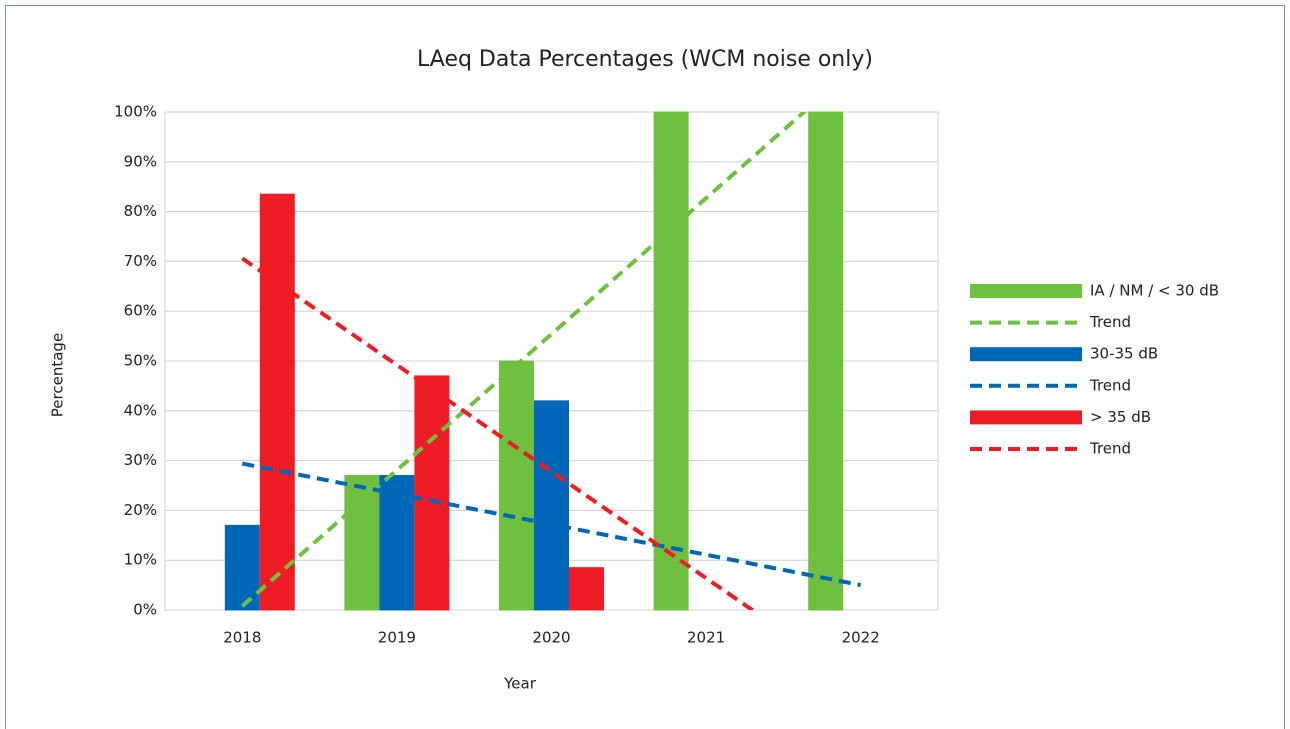 The image size is (1290, 729). What do you see at coordinates (140, 261) in the screenshot?
I see `y-tick-label: 70%` at bounding box center [140, 261].